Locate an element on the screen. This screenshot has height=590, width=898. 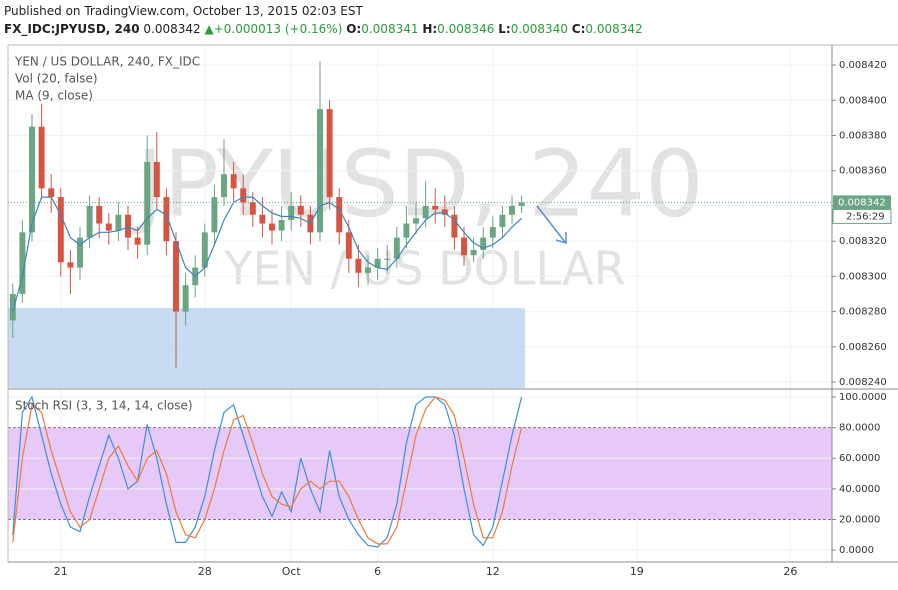
ohlc-label: C: is located at coordinates (578, 29).